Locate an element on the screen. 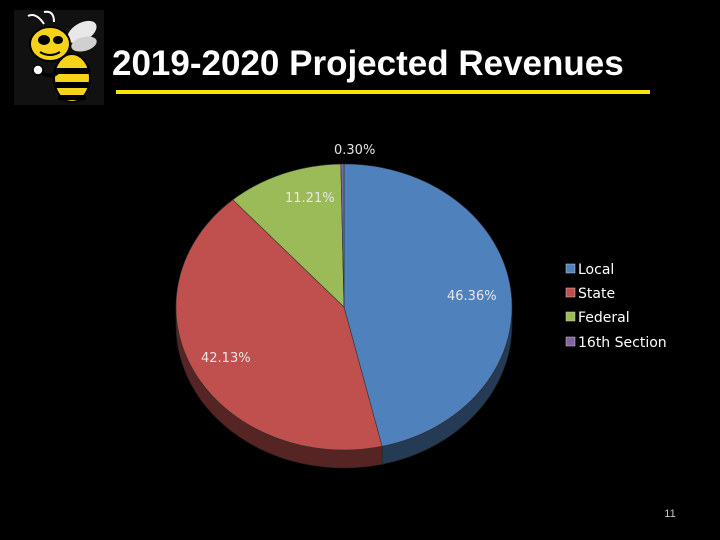  data-label-16th-section: 0.30% is located at coordinates (354, 150).